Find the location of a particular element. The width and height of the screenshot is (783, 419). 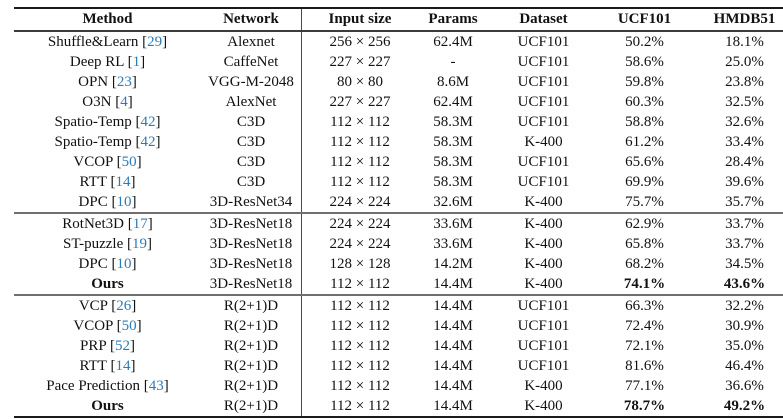

citation-link: 52 is located at coordinates (122, 345).